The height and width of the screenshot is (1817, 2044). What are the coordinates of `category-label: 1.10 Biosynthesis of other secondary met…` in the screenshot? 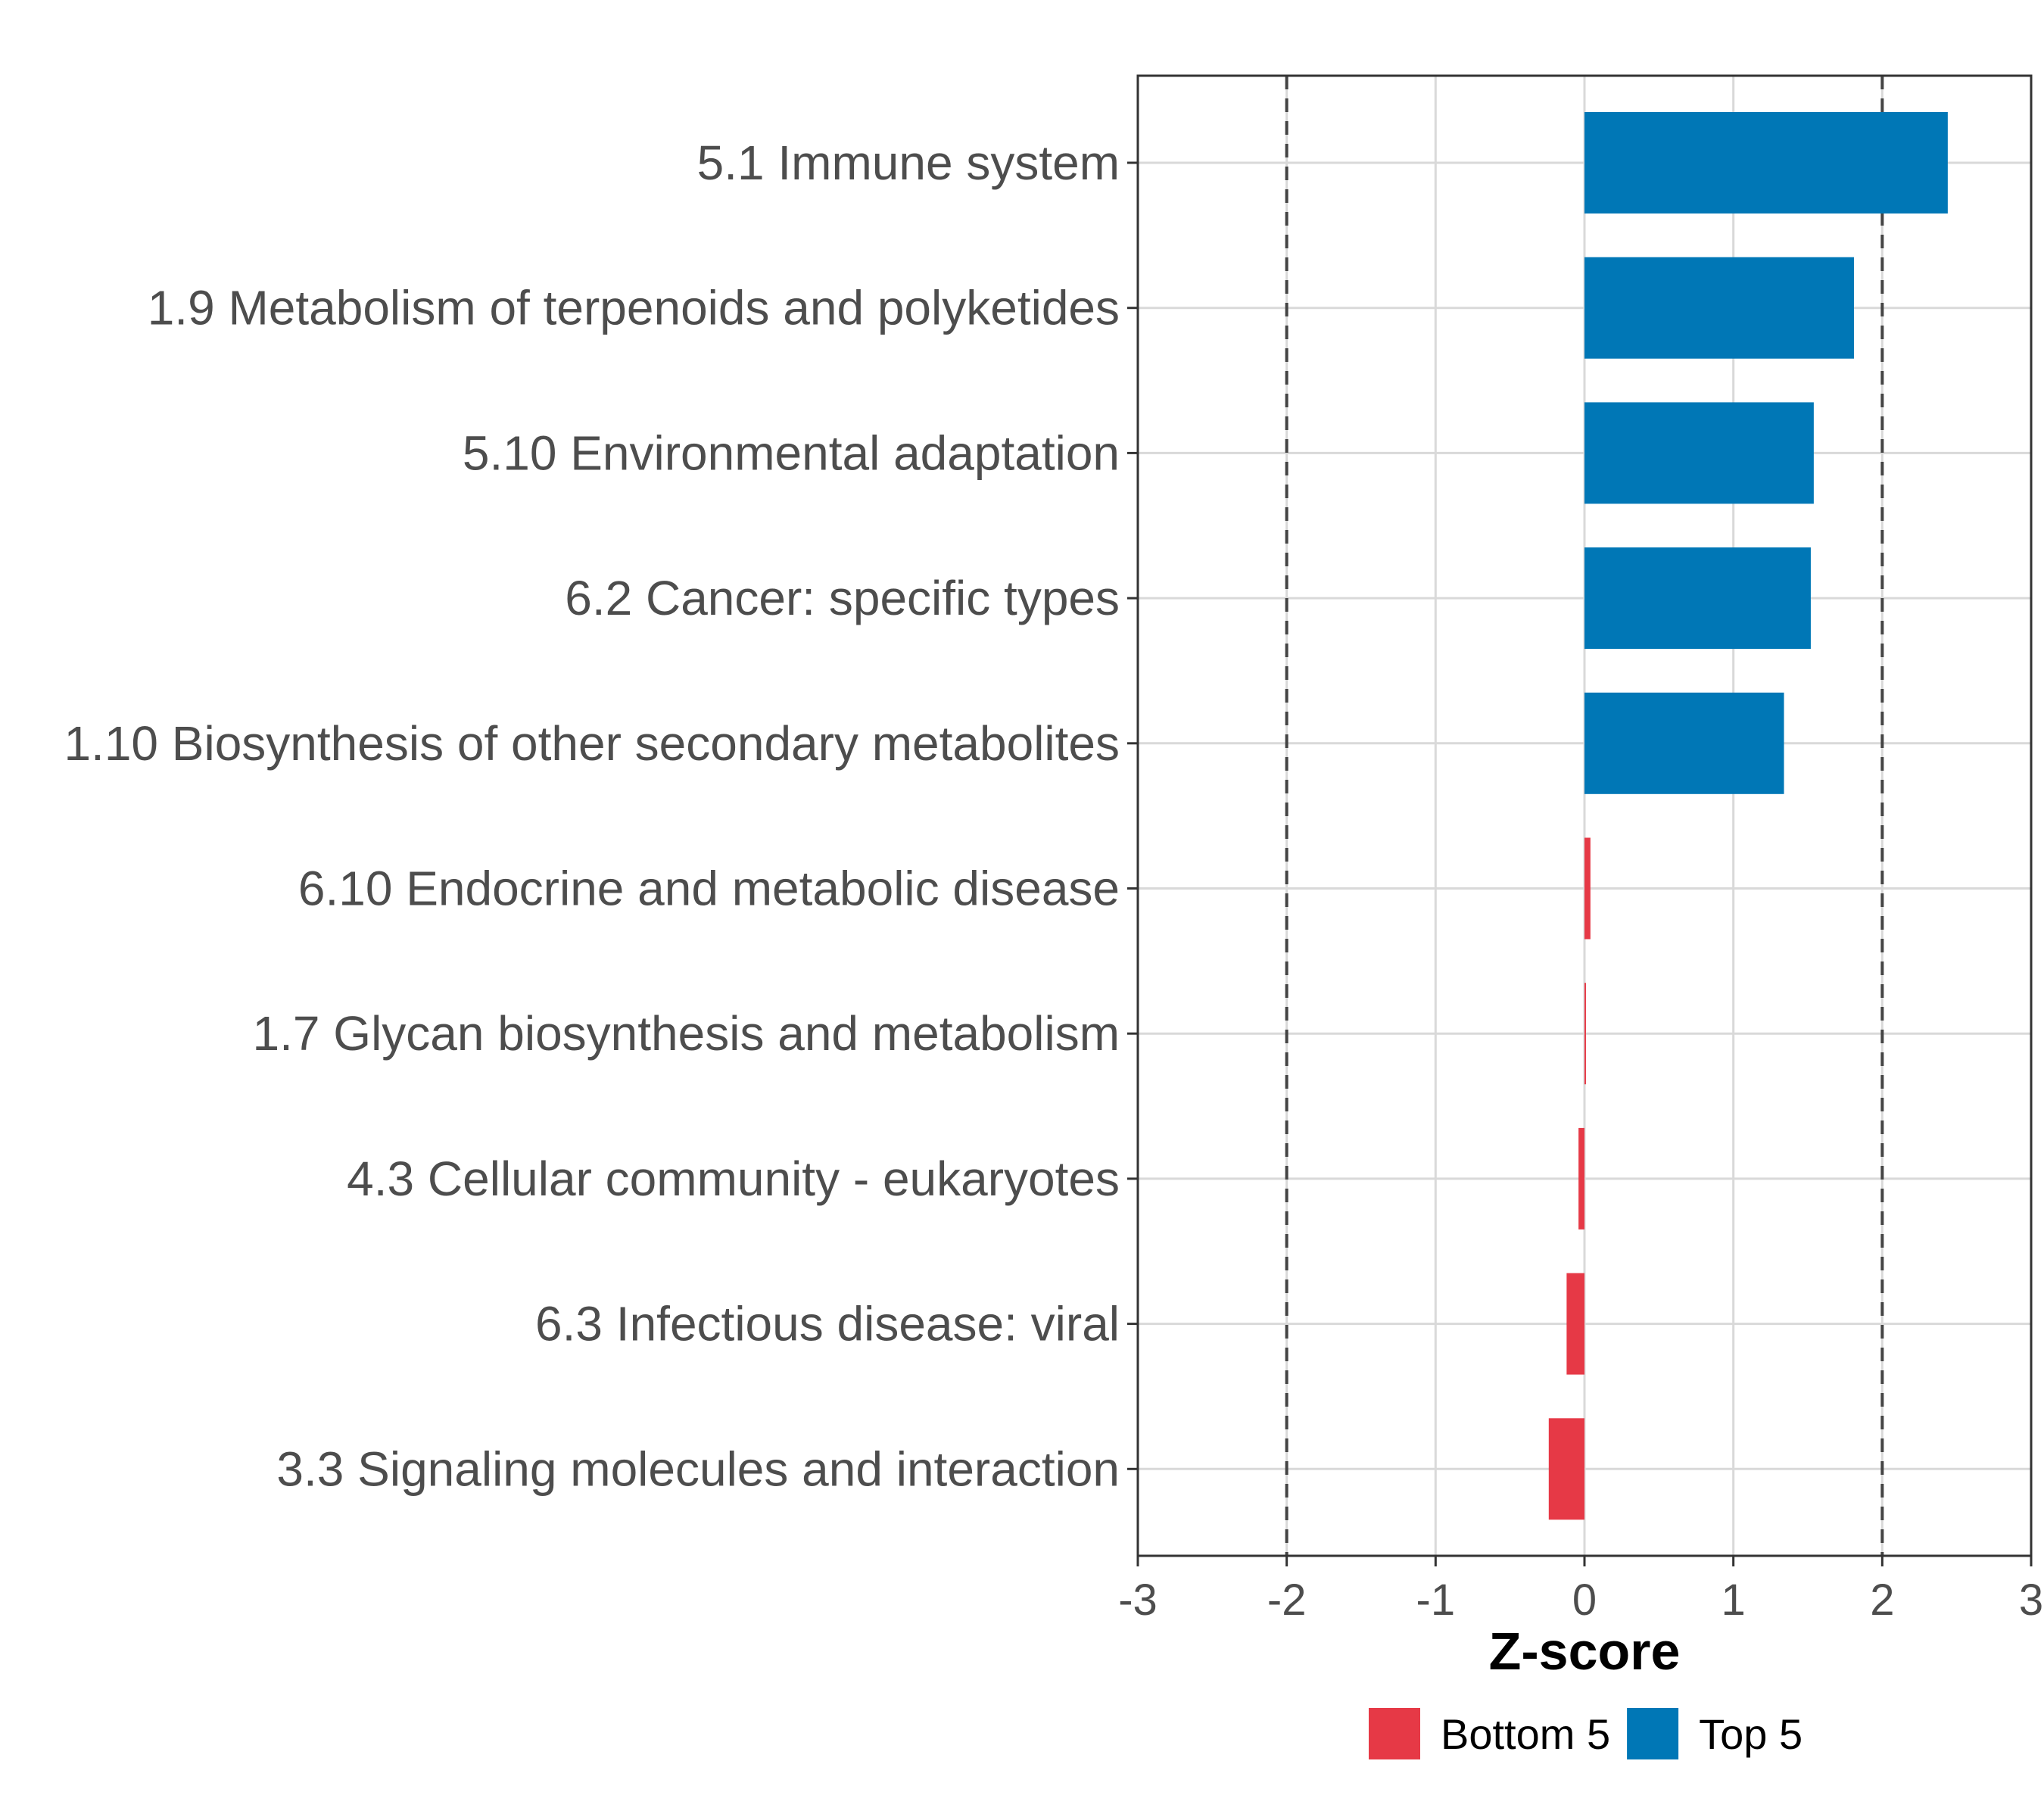 It's located at (592, 743).